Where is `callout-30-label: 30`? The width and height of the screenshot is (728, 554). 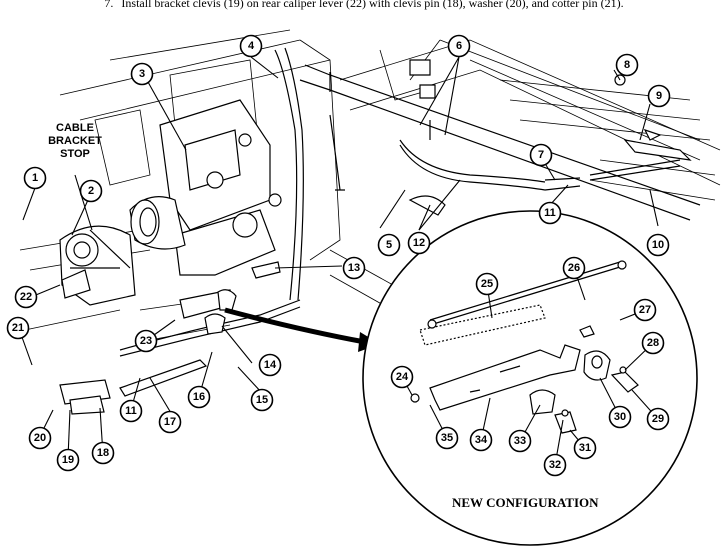
callout-30-label: 30 is located at coordinates (620, 417).